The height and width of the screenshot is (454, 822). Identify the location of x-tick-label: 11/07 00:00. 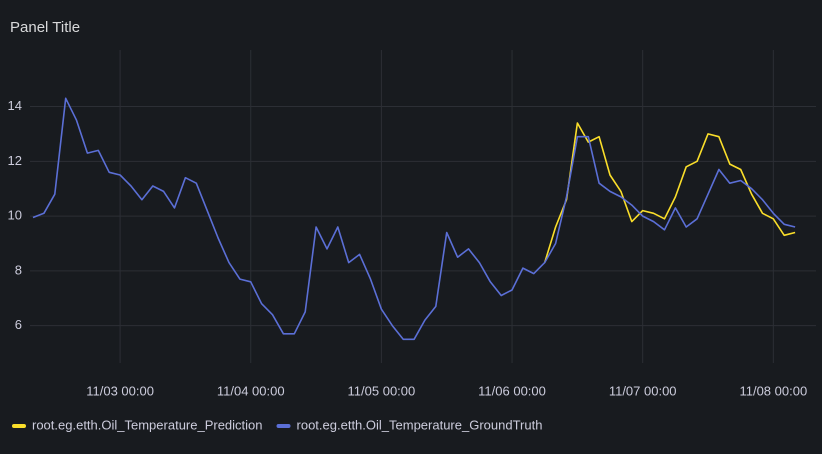
(643, 390).